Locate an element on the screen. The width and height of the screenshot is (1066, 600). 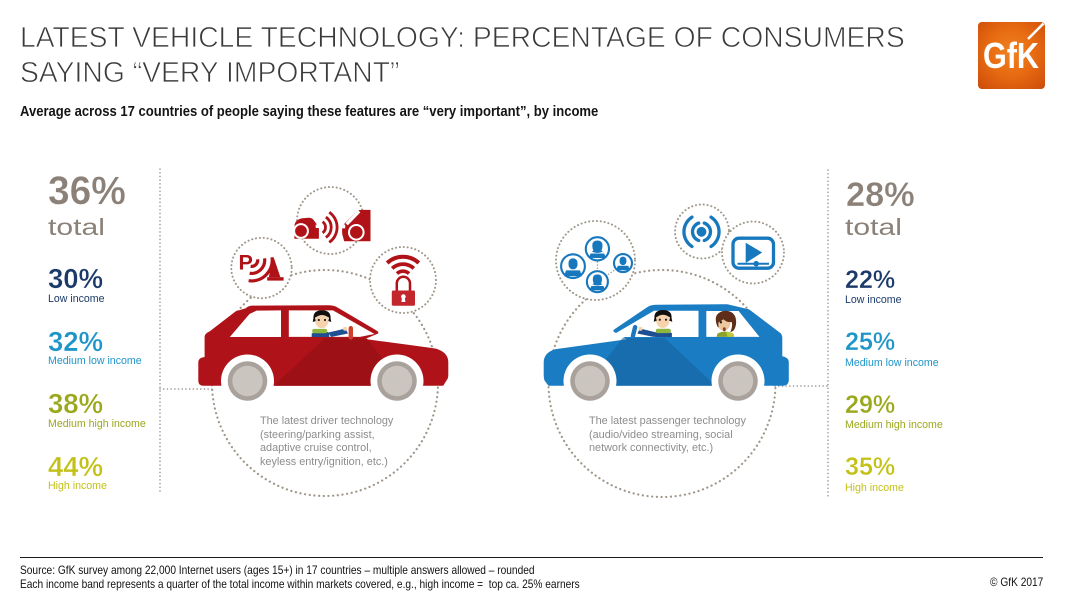
svg-text: P is located at coordinates (246, 263).